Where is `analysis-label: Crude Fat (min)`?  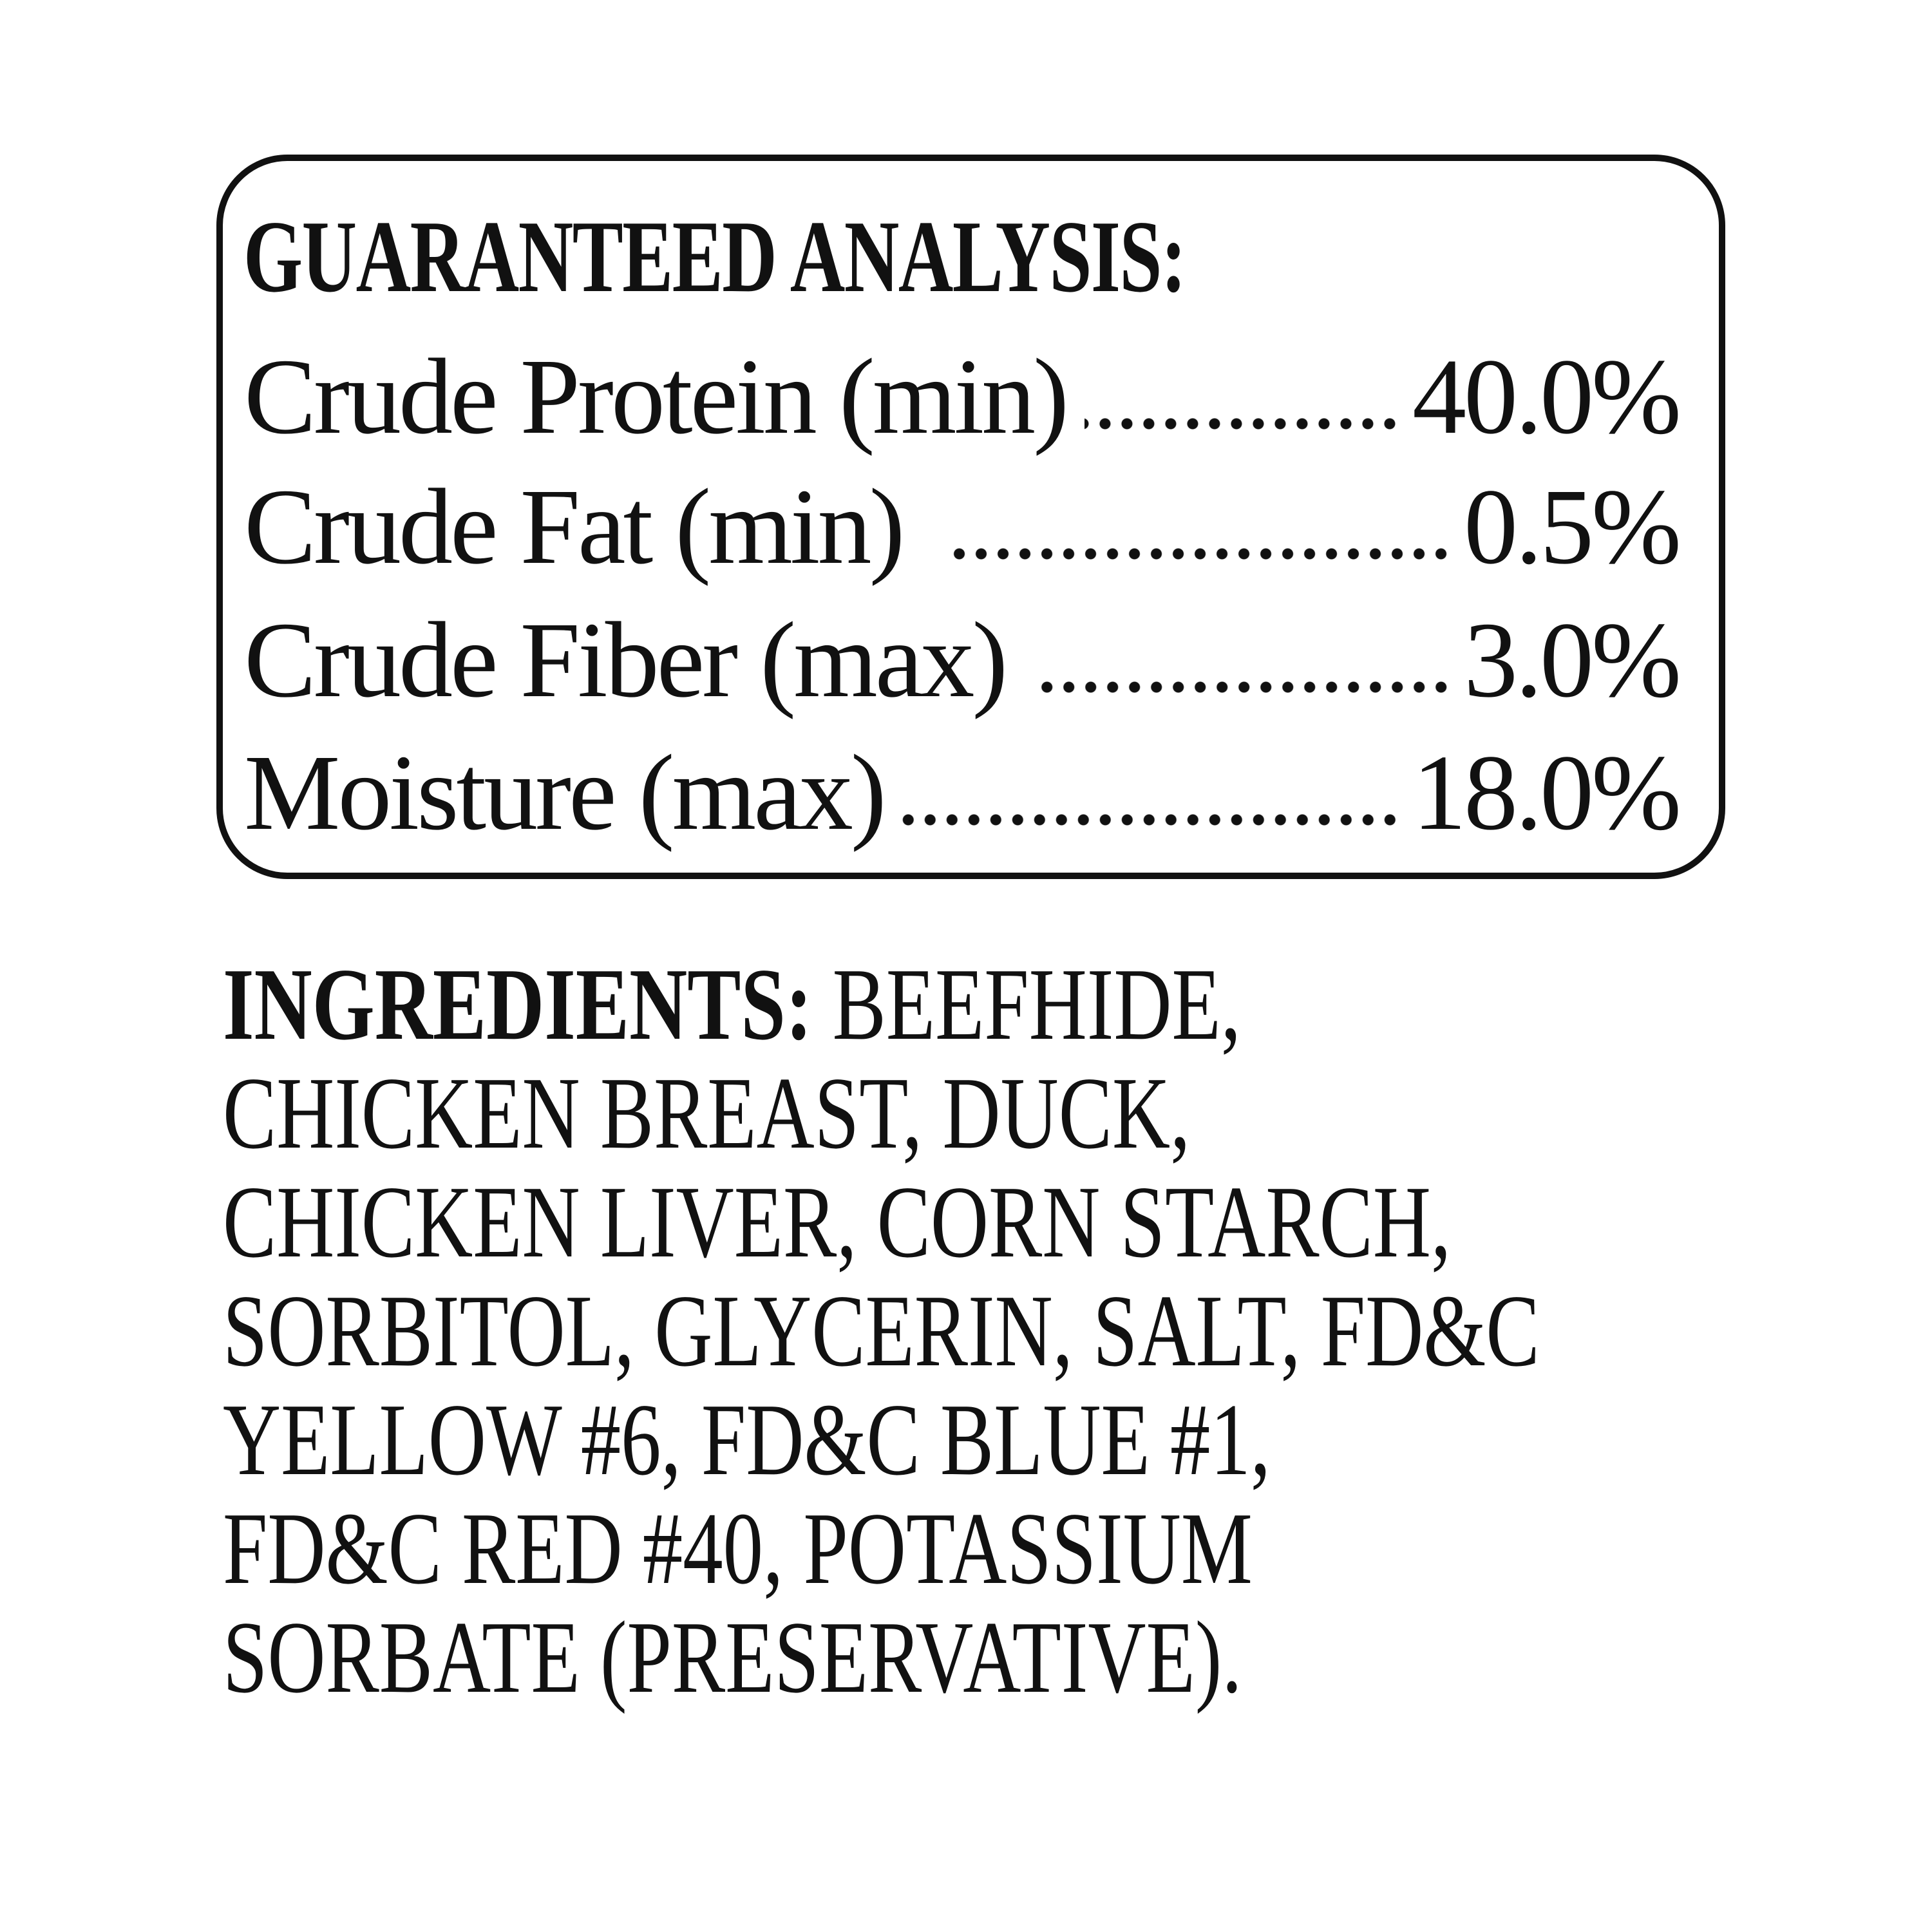 analysis-label: Crude Fat (min) is located at coordinates (574, 527).